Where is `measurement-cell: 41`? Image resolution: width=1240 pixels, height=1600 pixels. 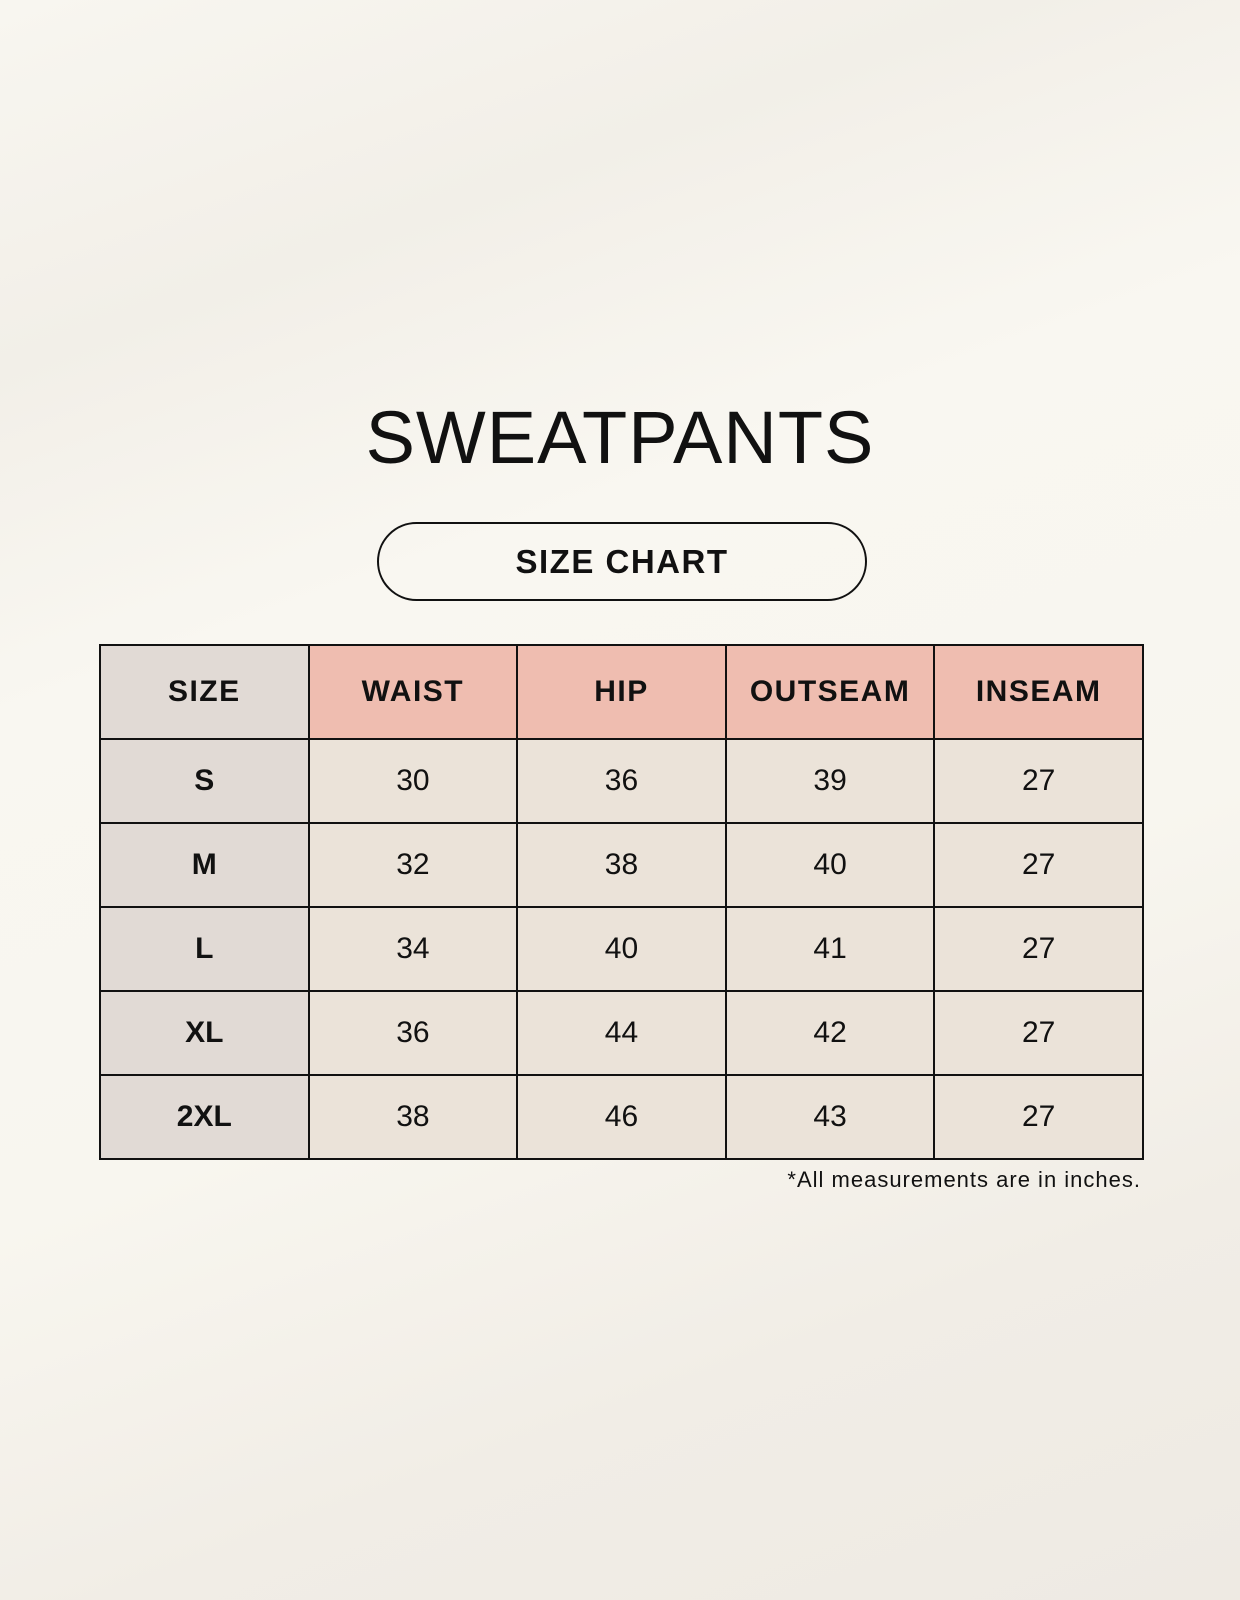
measurement-cell: 41 is located at coordinates (830, 949).